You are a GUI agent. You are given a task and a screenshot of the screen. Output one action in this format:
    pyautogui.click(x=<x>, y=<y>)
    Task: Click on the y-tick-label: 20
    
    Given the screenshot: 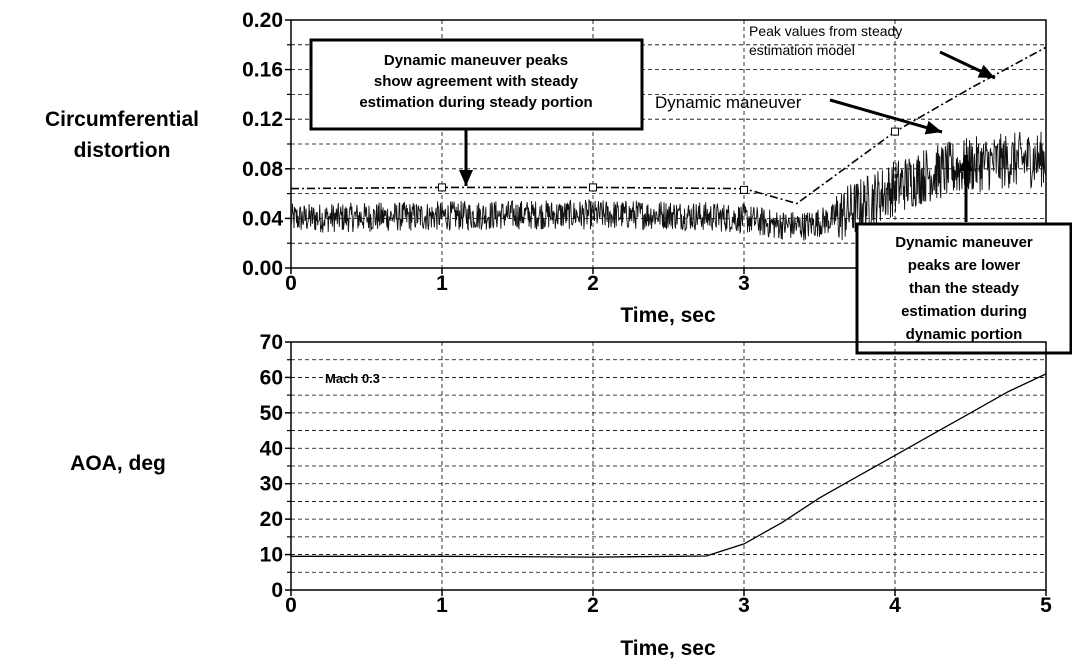 What is the action you would take?
    pyautogui.click(x=271, y=519)
    